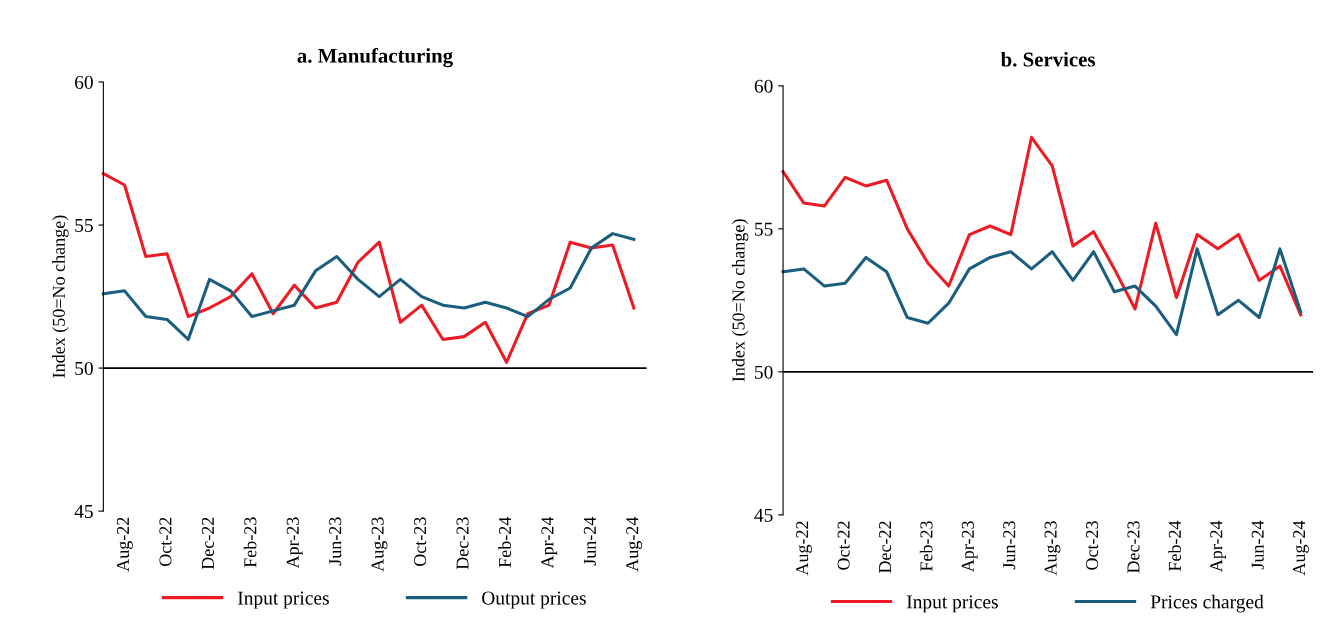  I want to click on chart-title: a. Manufacturing, so click(375, 57).